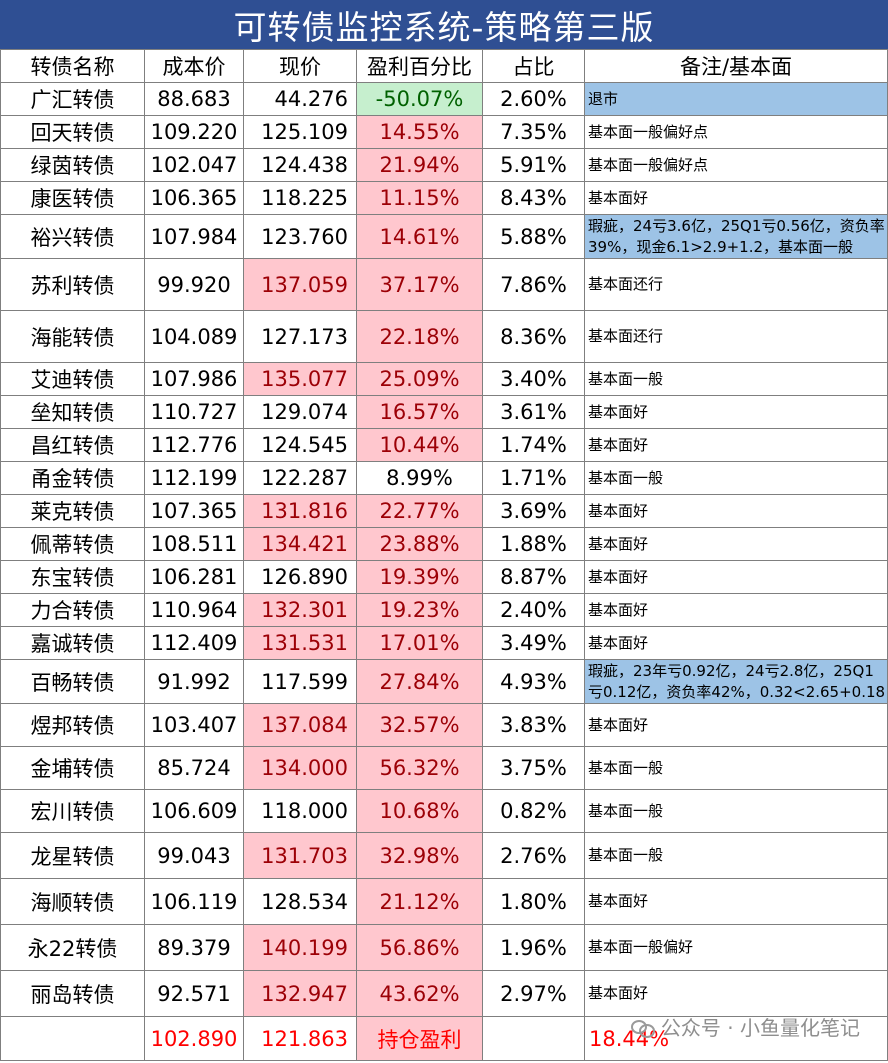  I want to click on table-row: 昌红转债 112.776 124.545 10.44% 1.74% 基本面好, so click(444, 445).